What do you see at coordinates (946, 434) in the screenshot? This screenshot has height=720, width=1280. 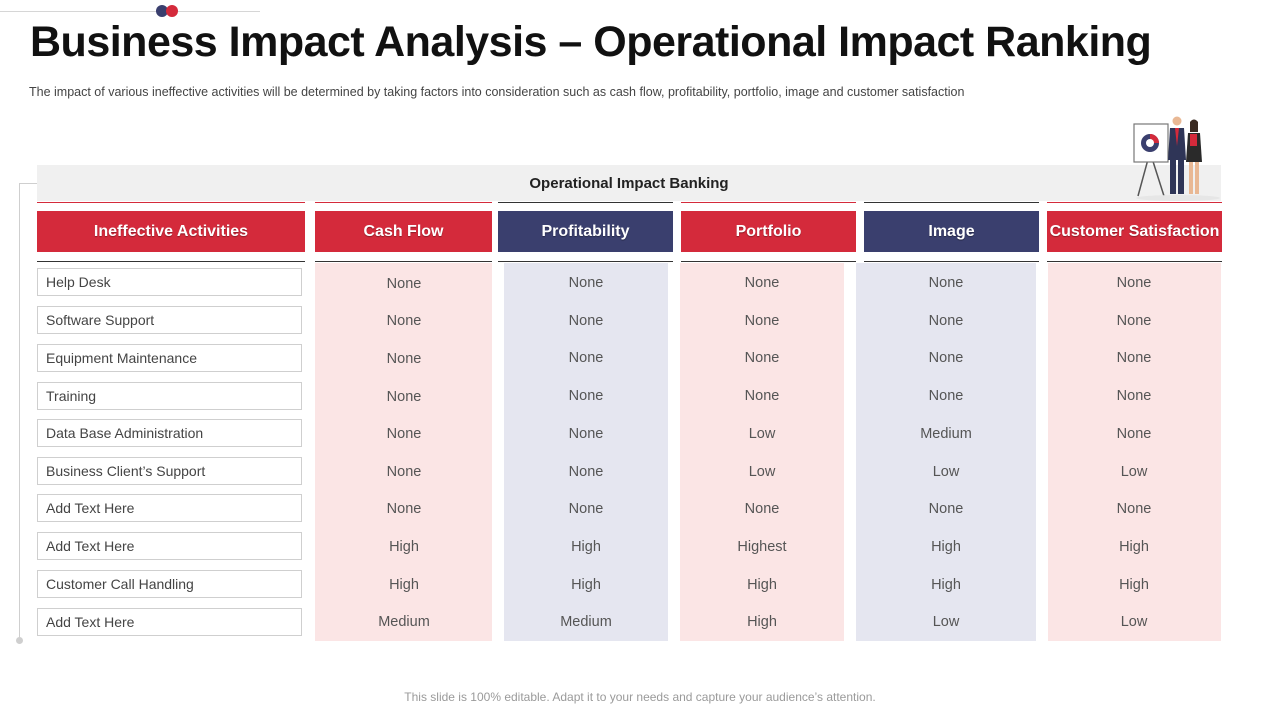 I see `image-cell: Medium` at bounding box center [946, 434].